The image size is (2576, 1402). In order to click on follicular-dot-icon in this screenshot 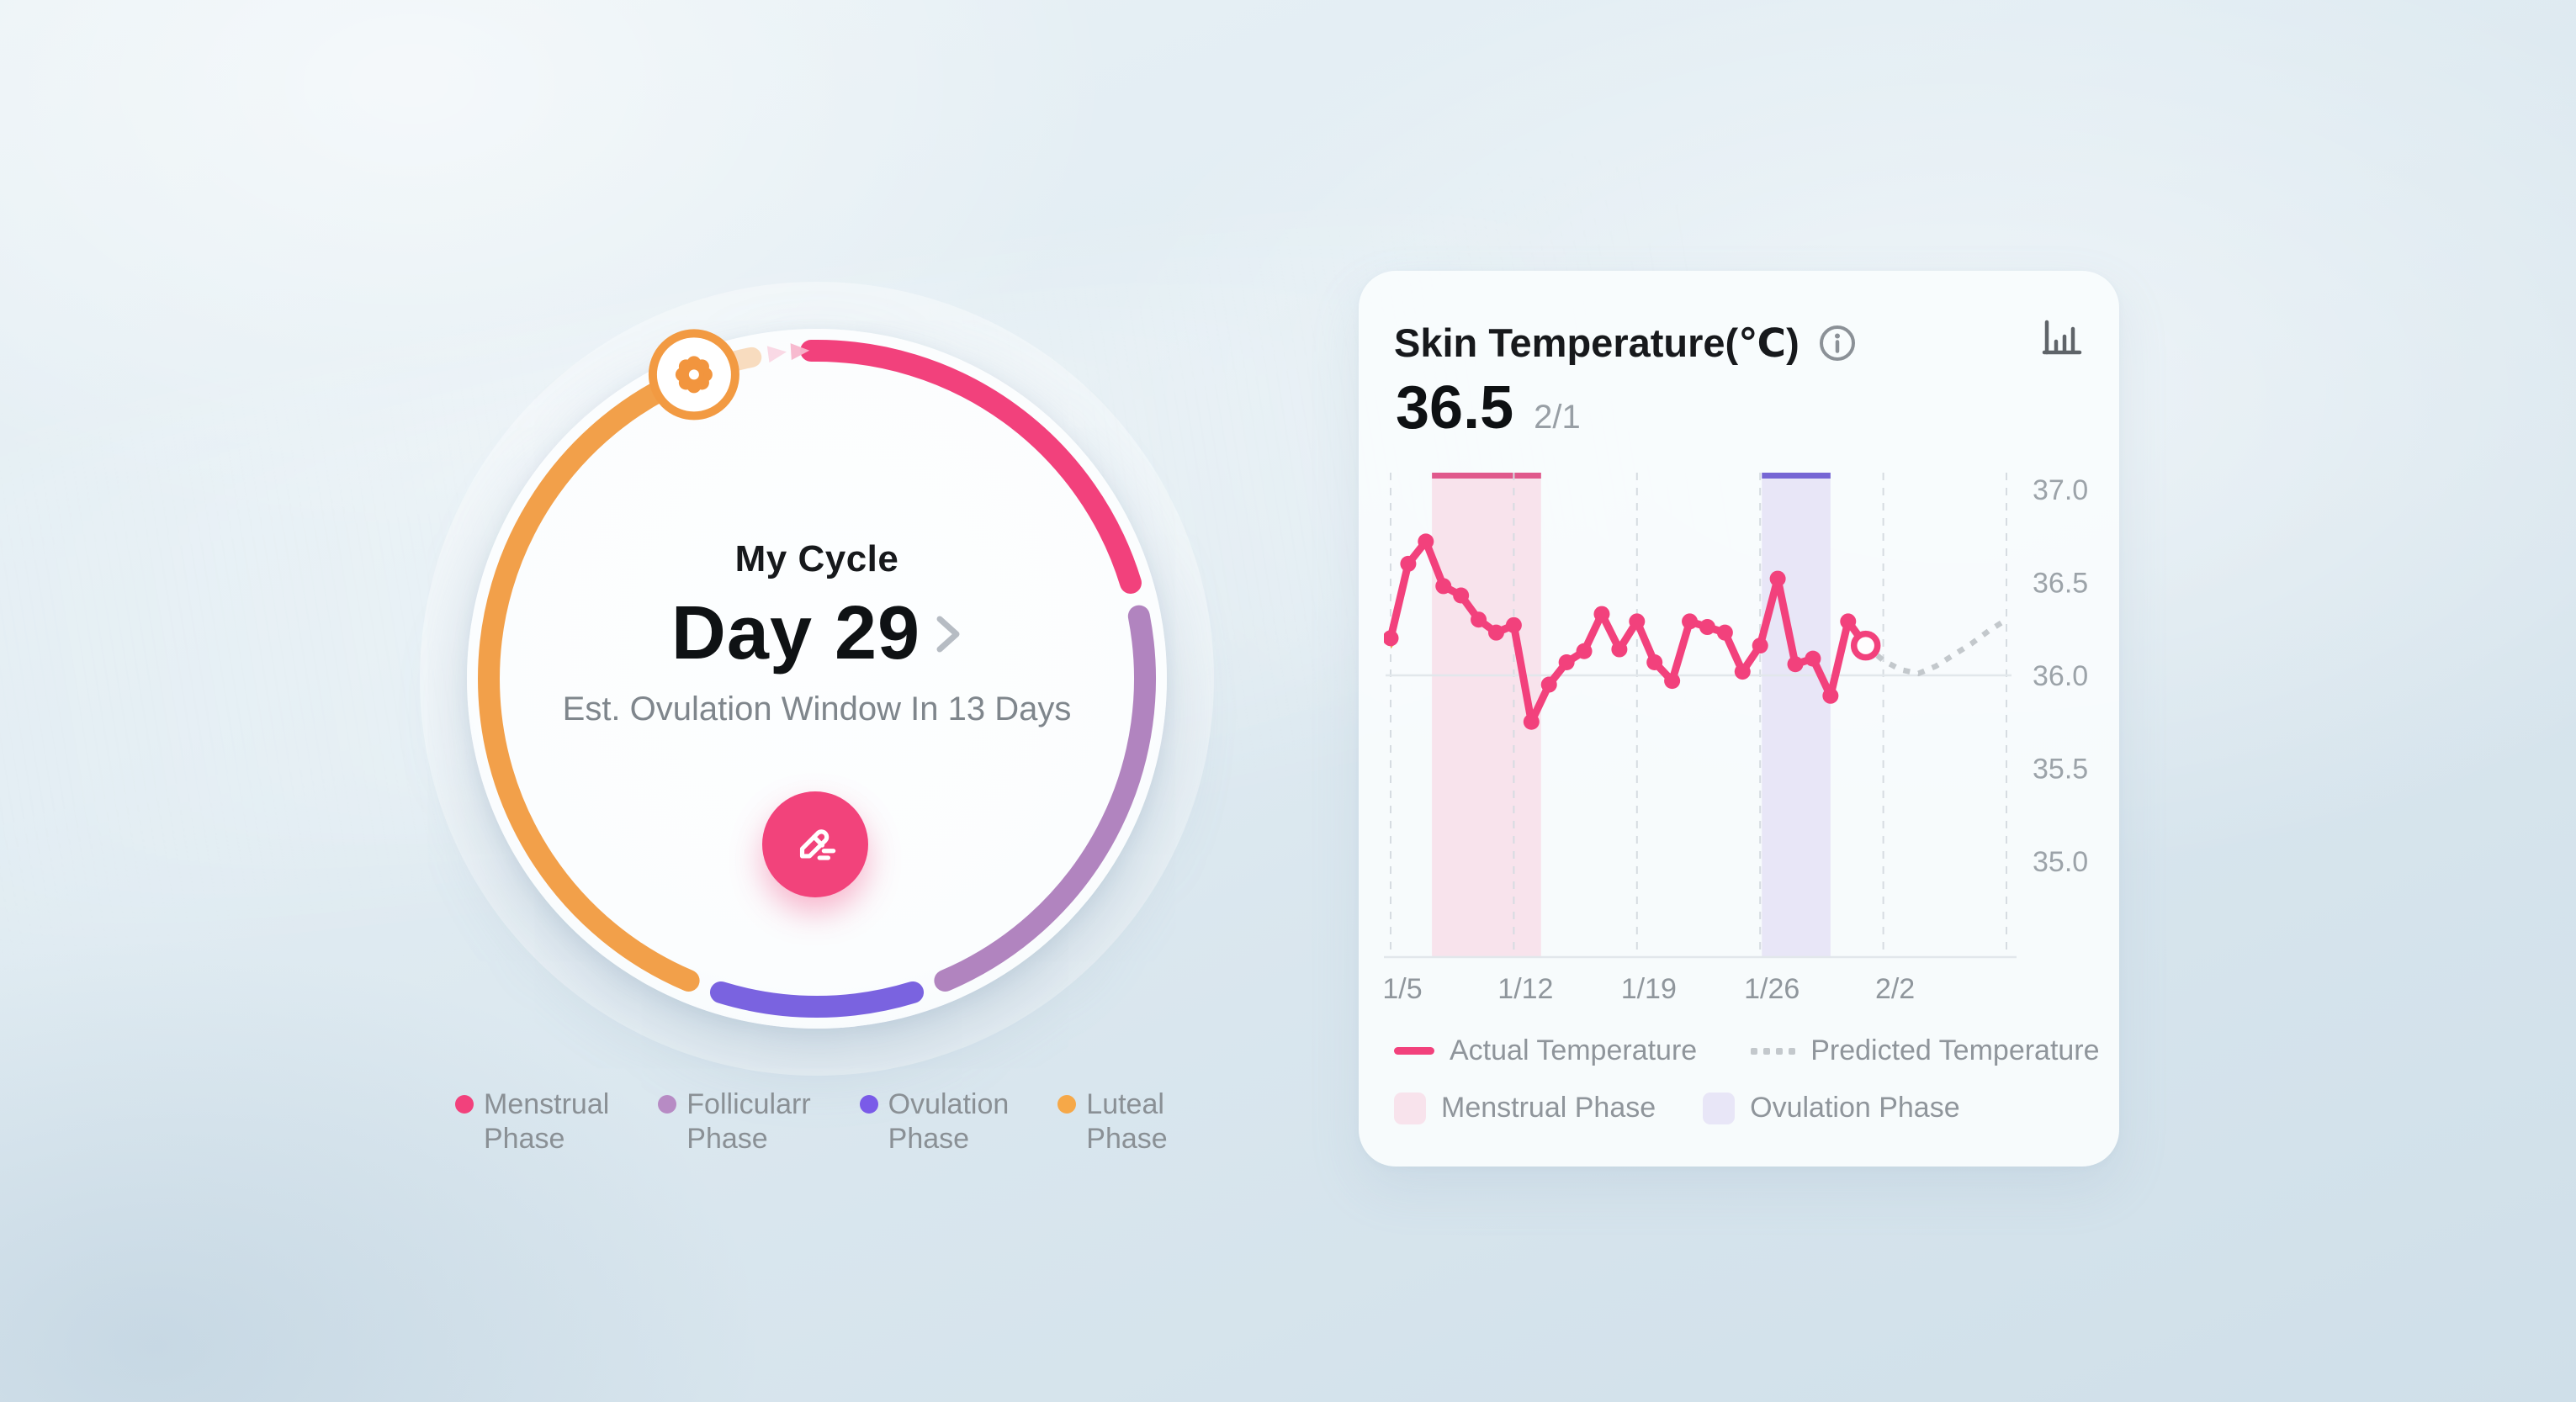, I will do `click(667, 1104)`.